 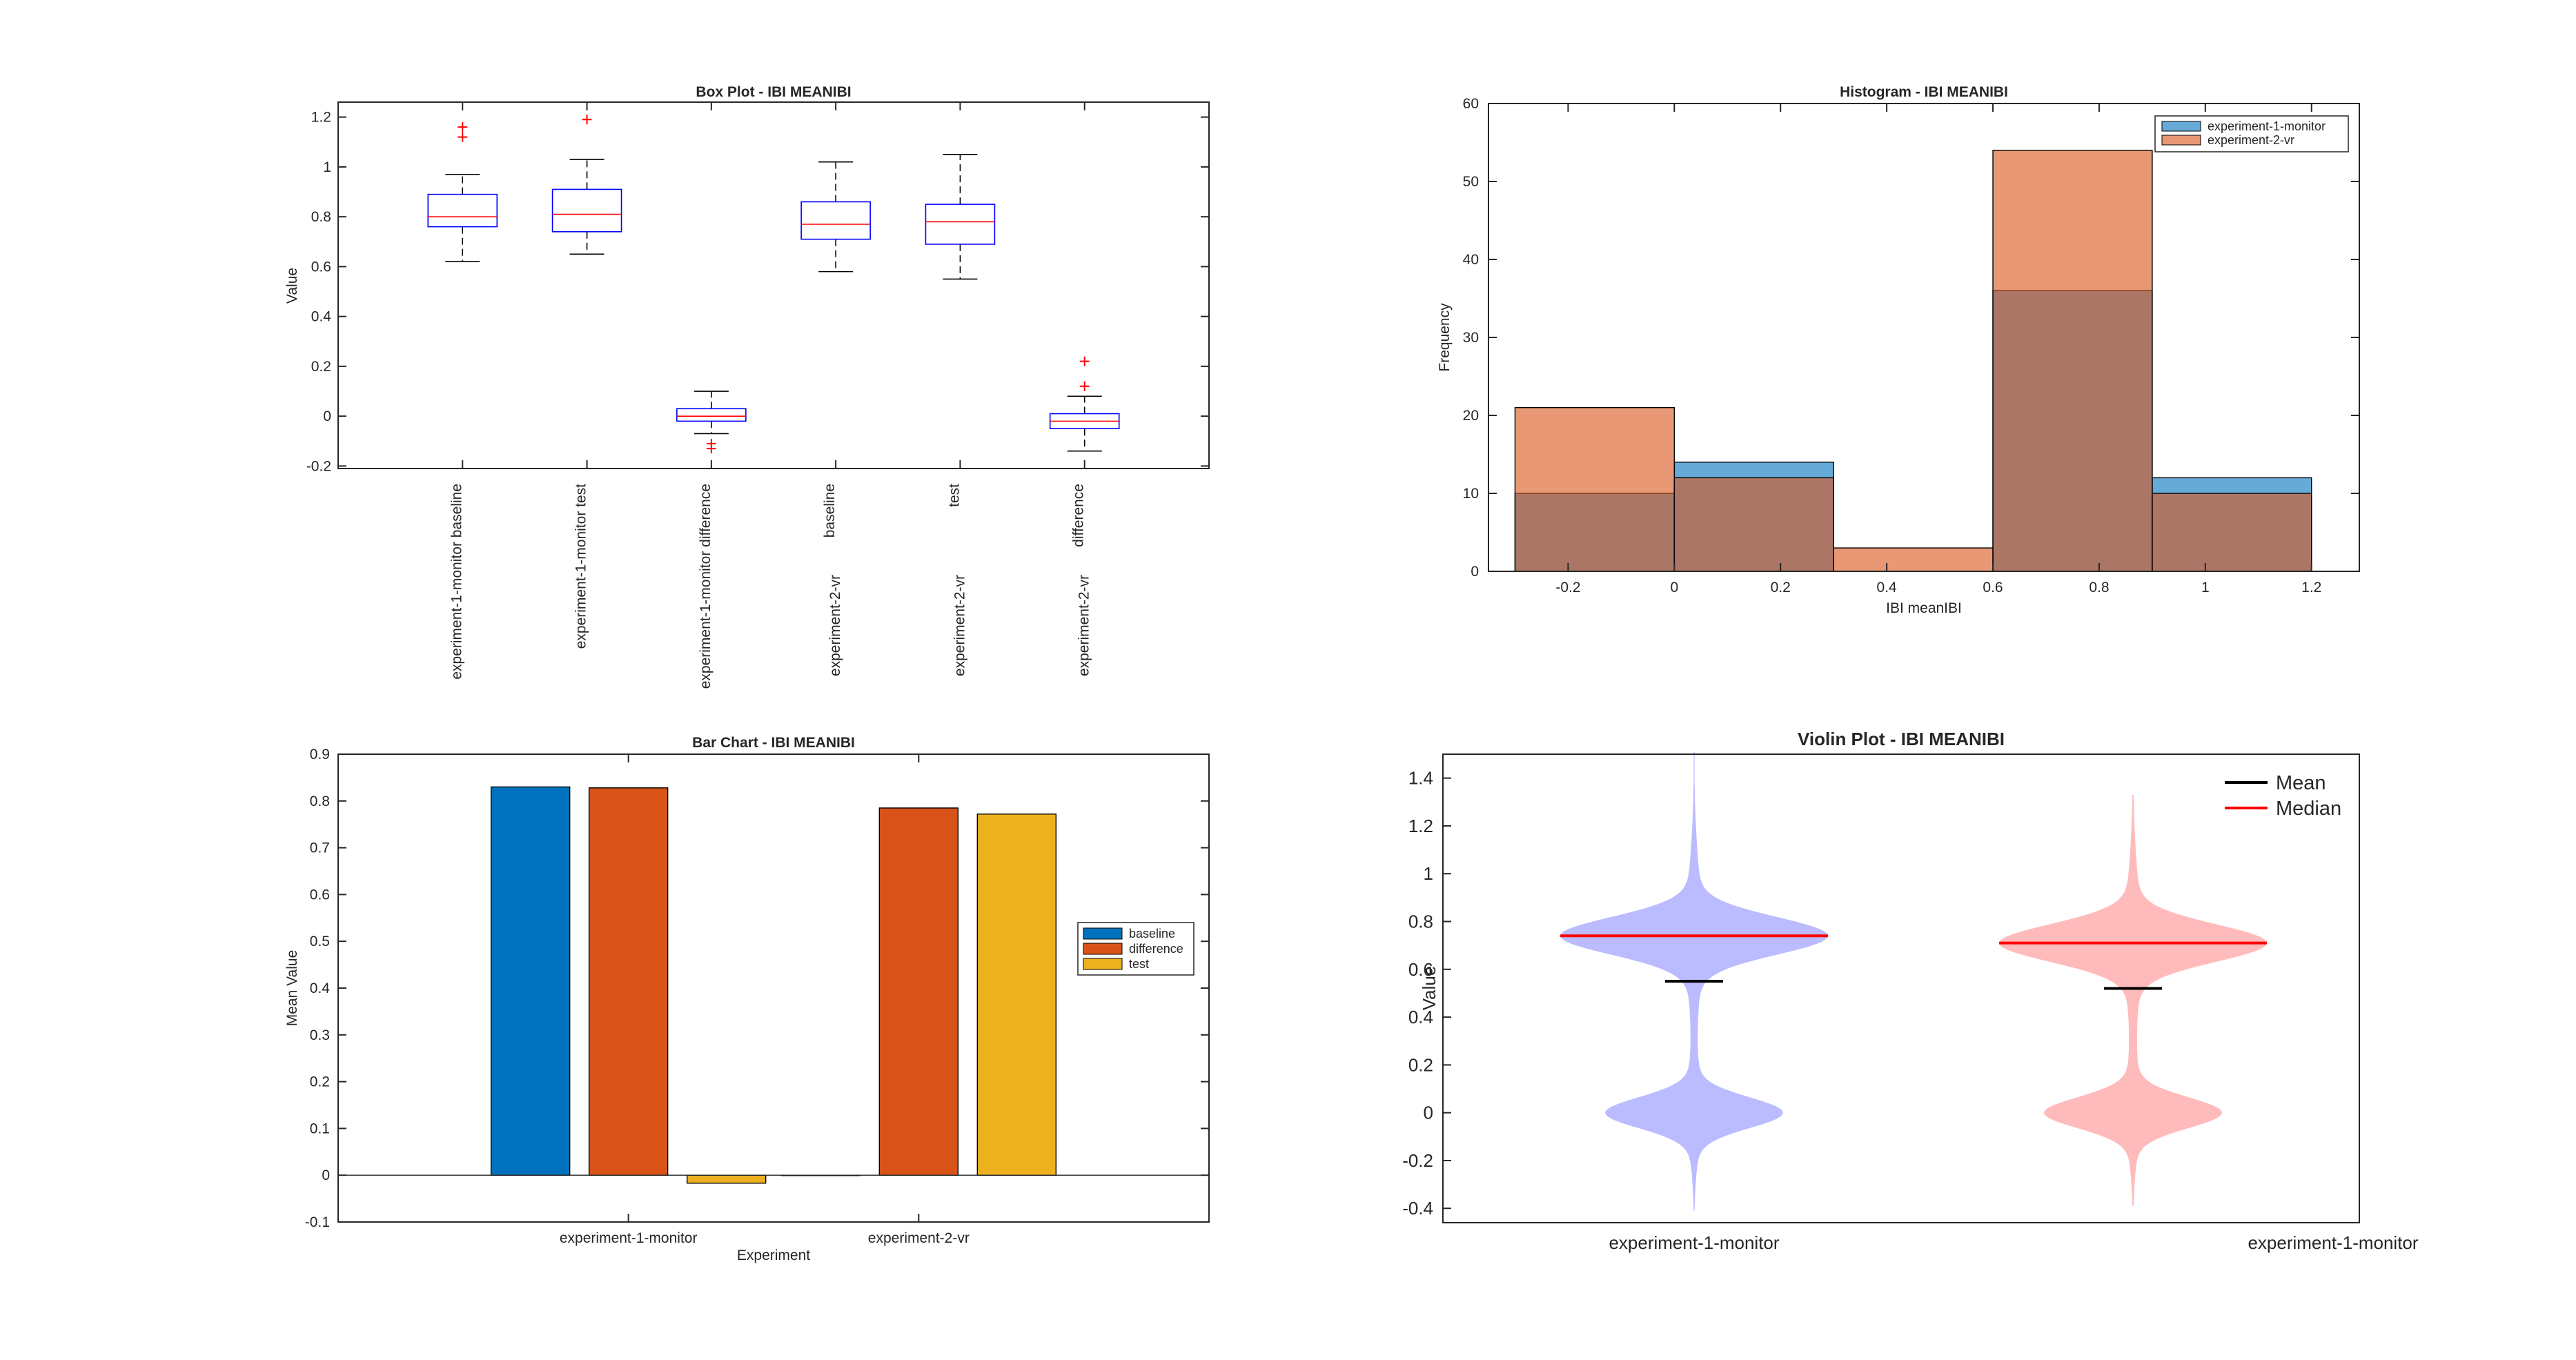 I want to click on histogram-legend-label: experiment-2-vr, so click(x=2251, y=140).